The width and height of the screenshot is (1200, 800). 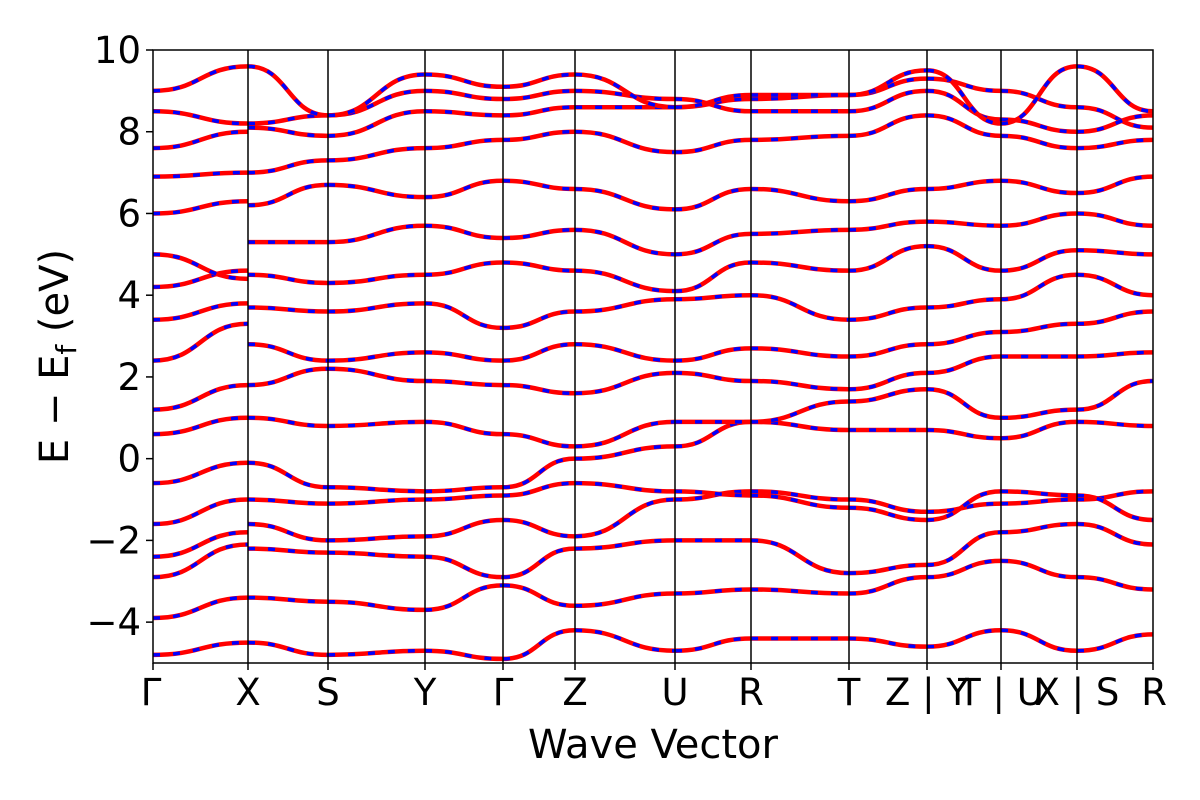 What do you see at coordinates (247, 692) in the screenshot?
I see `x-tick-label: X` at bounding box center [247, 692].